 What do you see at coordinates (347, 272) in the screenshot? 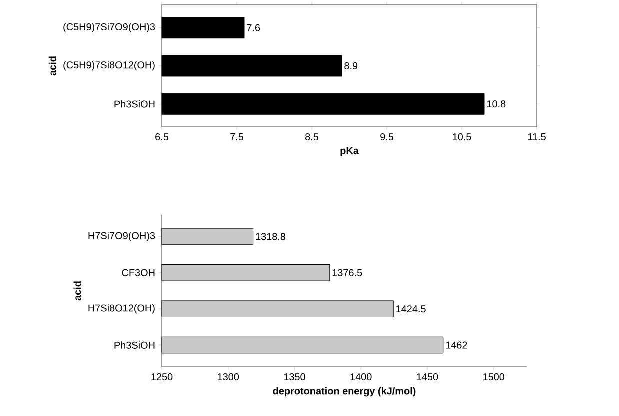
I see `data-label: 1376.5` at bounding box center [347, 272].